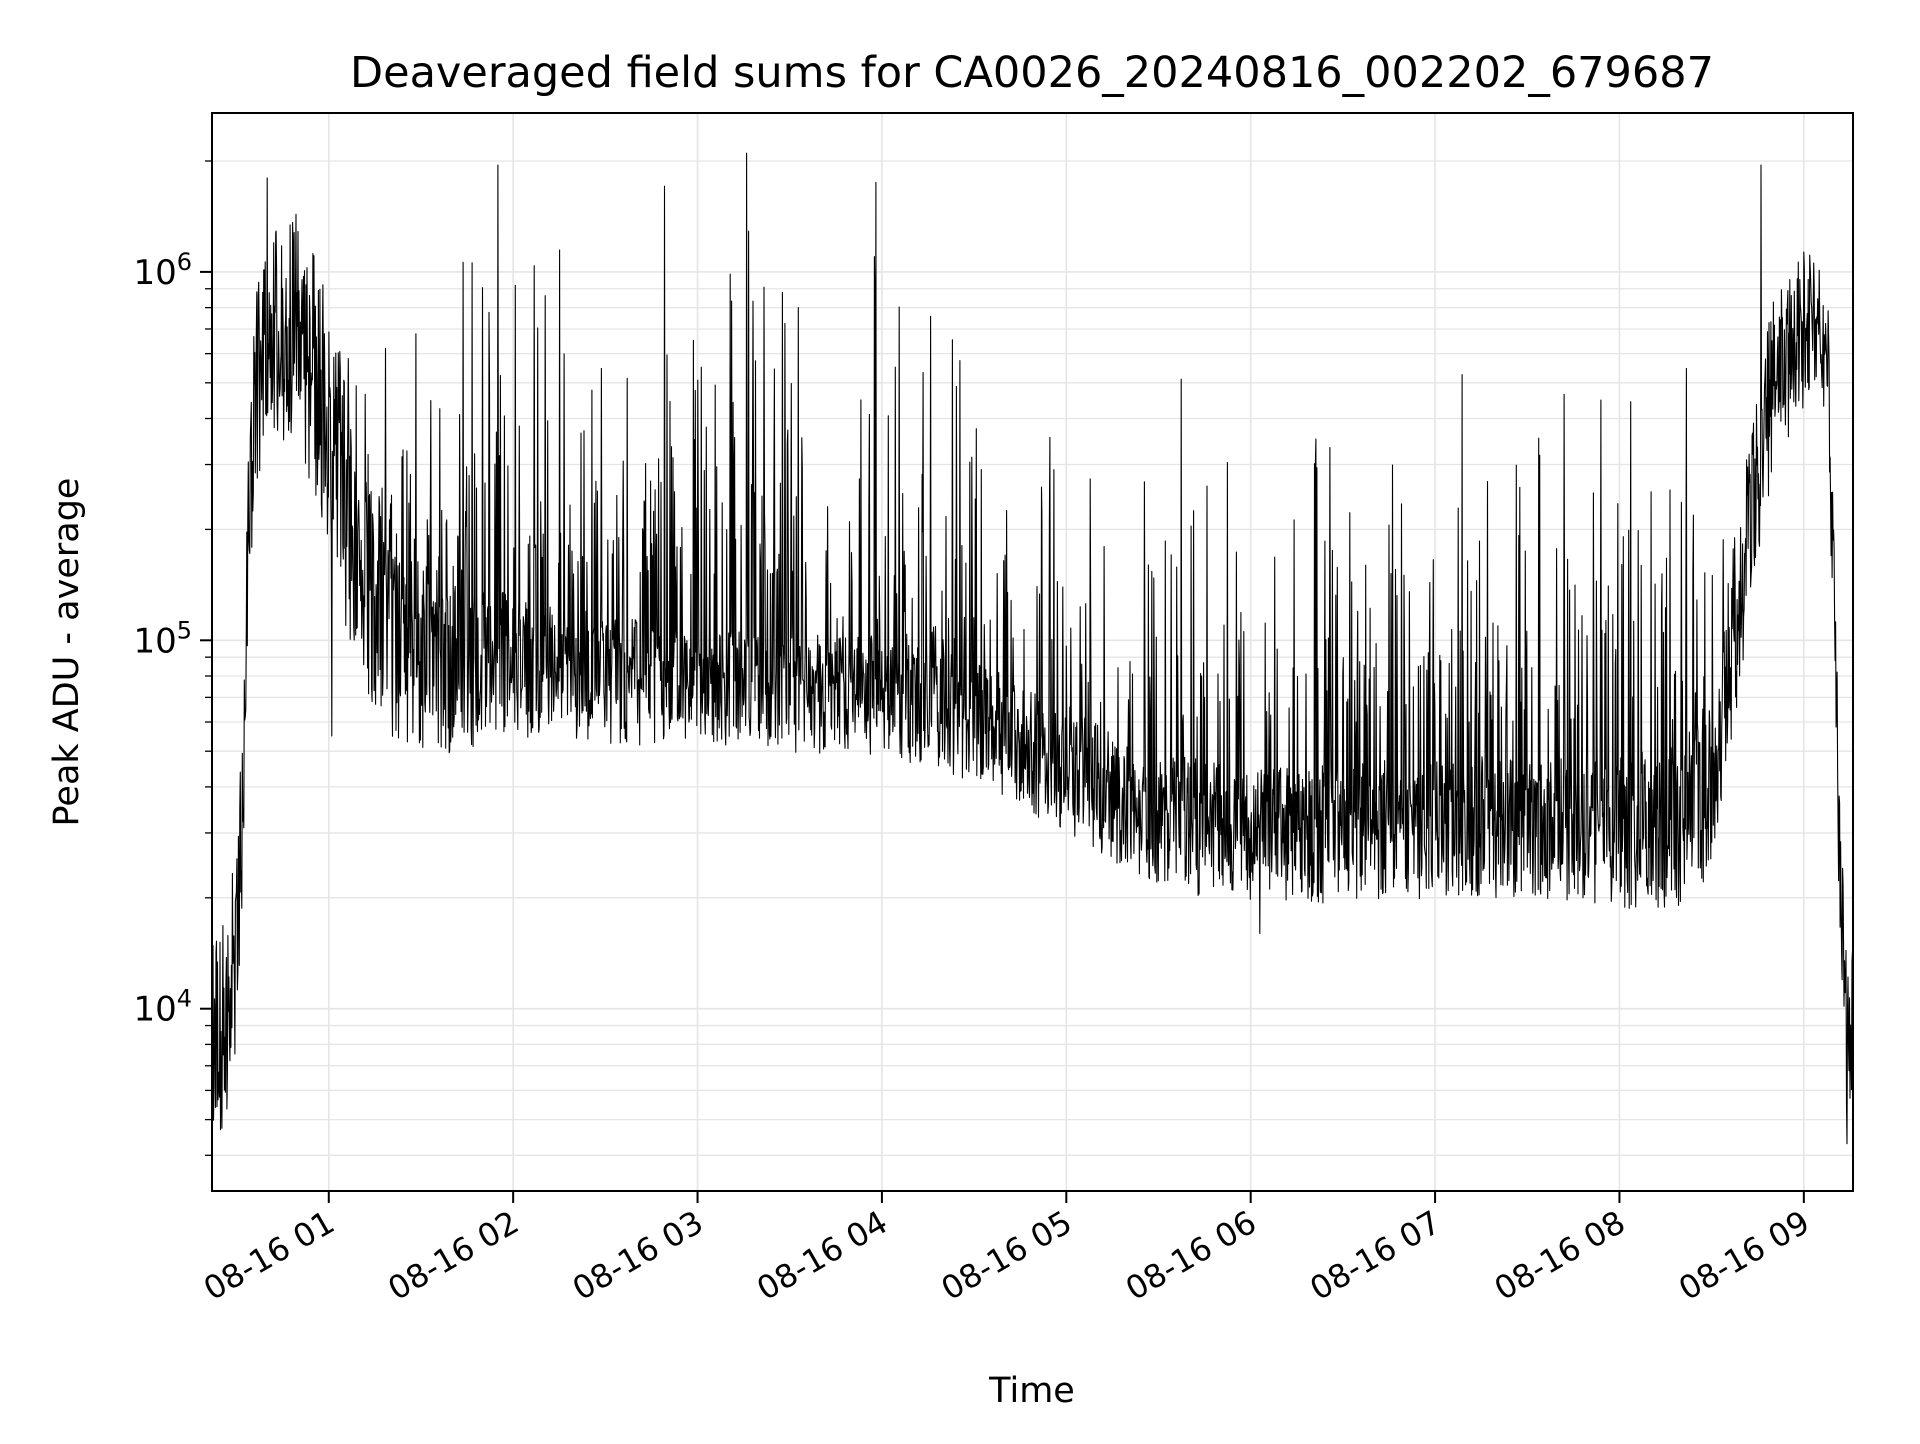  Describe the element at coordinates (162, 270) in the screenshot. I see `y-tick-label: 10⁶` at that location.